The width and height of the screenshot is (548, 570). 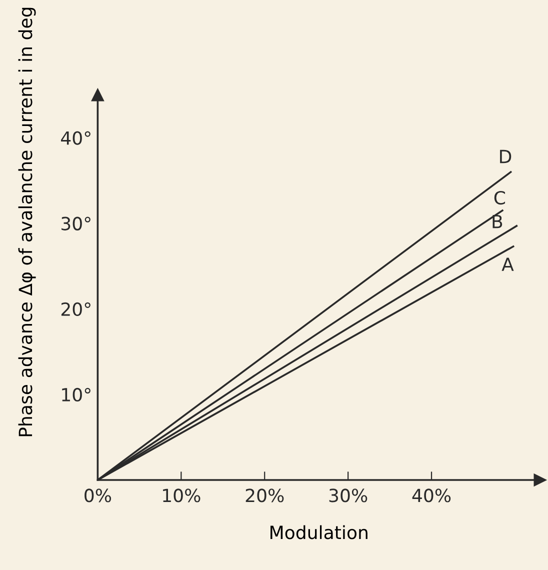 What do you see at coordinates (348, 495) in the screenshot?
I see `x-tick-label: 30%` at bounding box center [348, 495].